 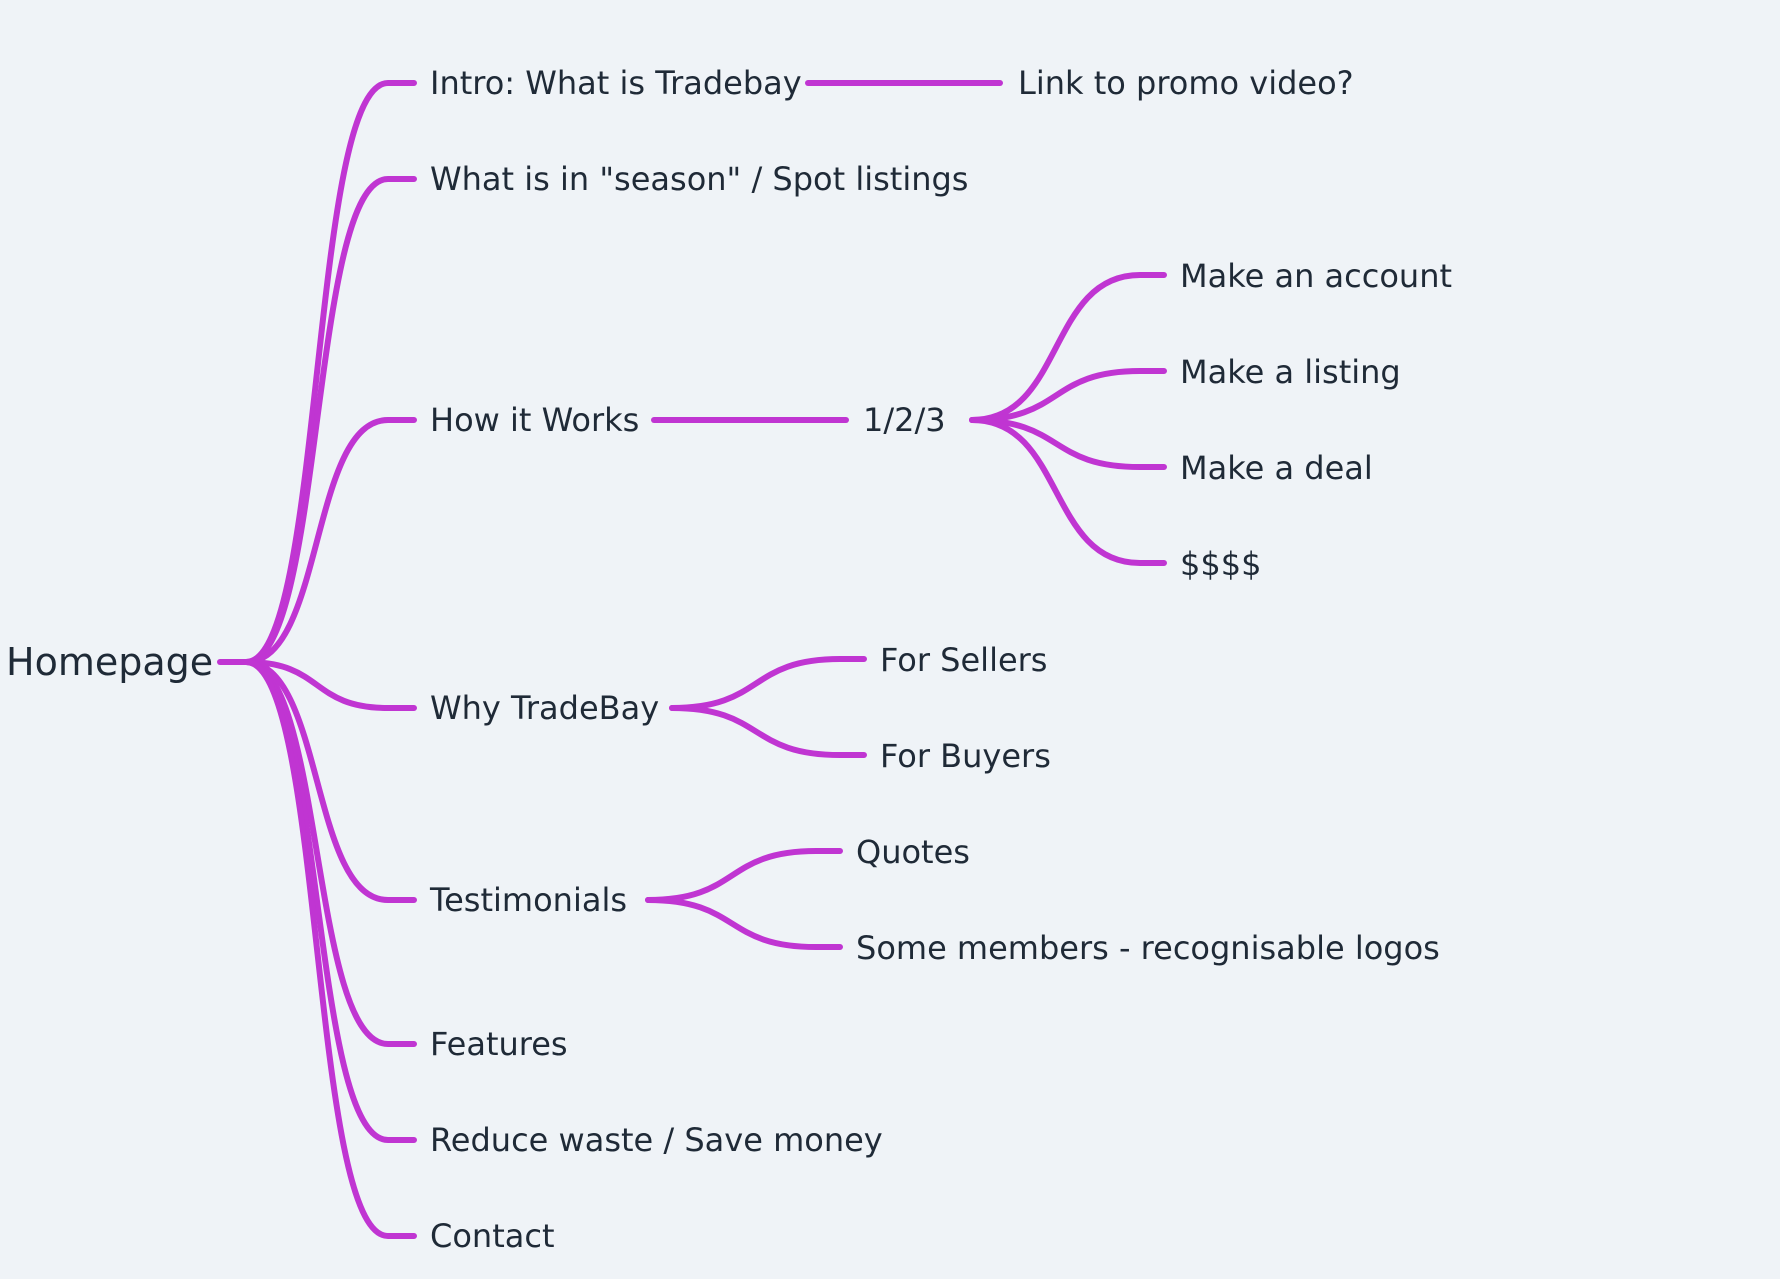 I want to click on connector-intro, so click(x=330, y=372).